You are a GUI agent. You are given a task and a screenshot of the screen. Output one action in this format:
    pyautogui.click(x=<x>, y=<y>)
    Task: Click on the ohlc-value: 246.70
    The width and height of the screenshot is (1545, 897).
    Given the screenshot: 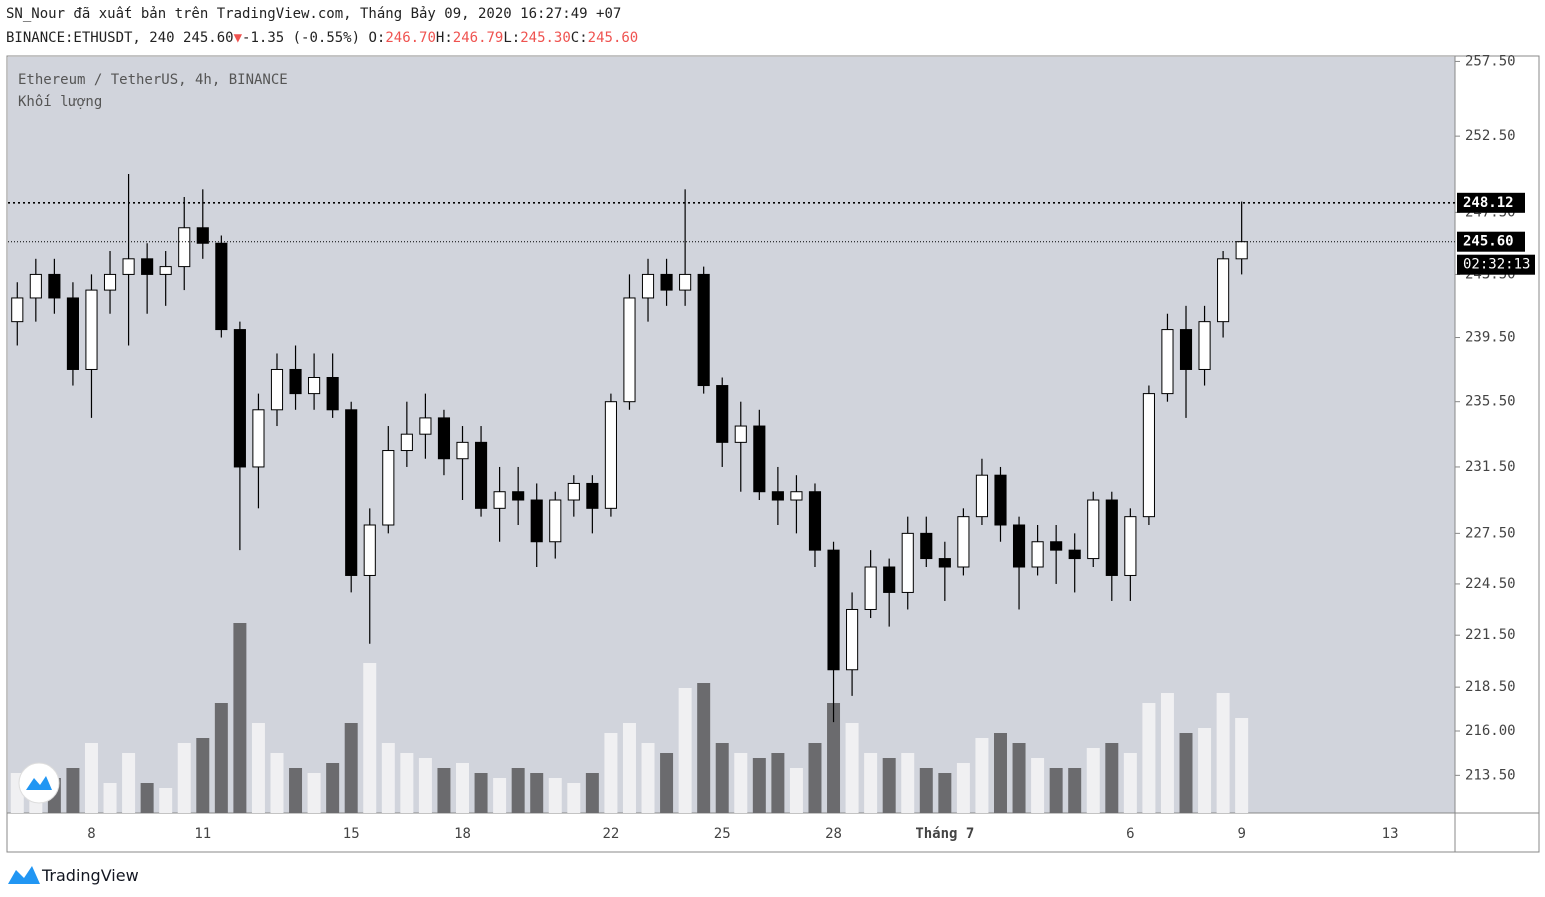 What is the action you would take?
    pyautogui.click(x=410, y=38)
    